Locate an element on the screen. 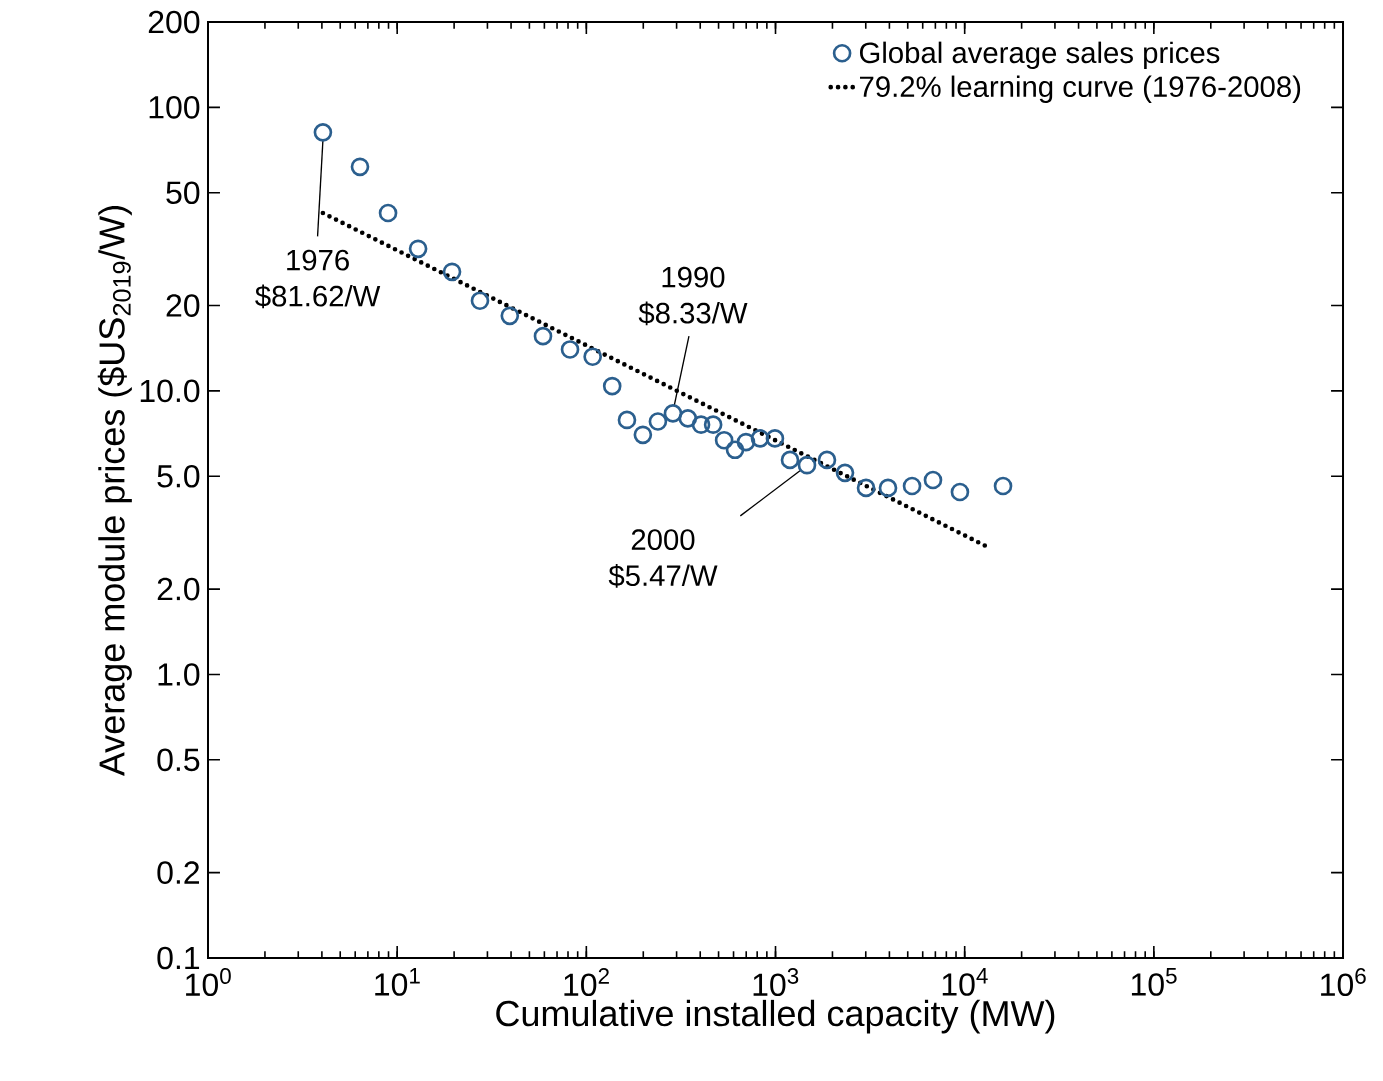 This screenshot has height=1081, width=1383. y-tick-label: 50 is located at coordinates (183, 193).